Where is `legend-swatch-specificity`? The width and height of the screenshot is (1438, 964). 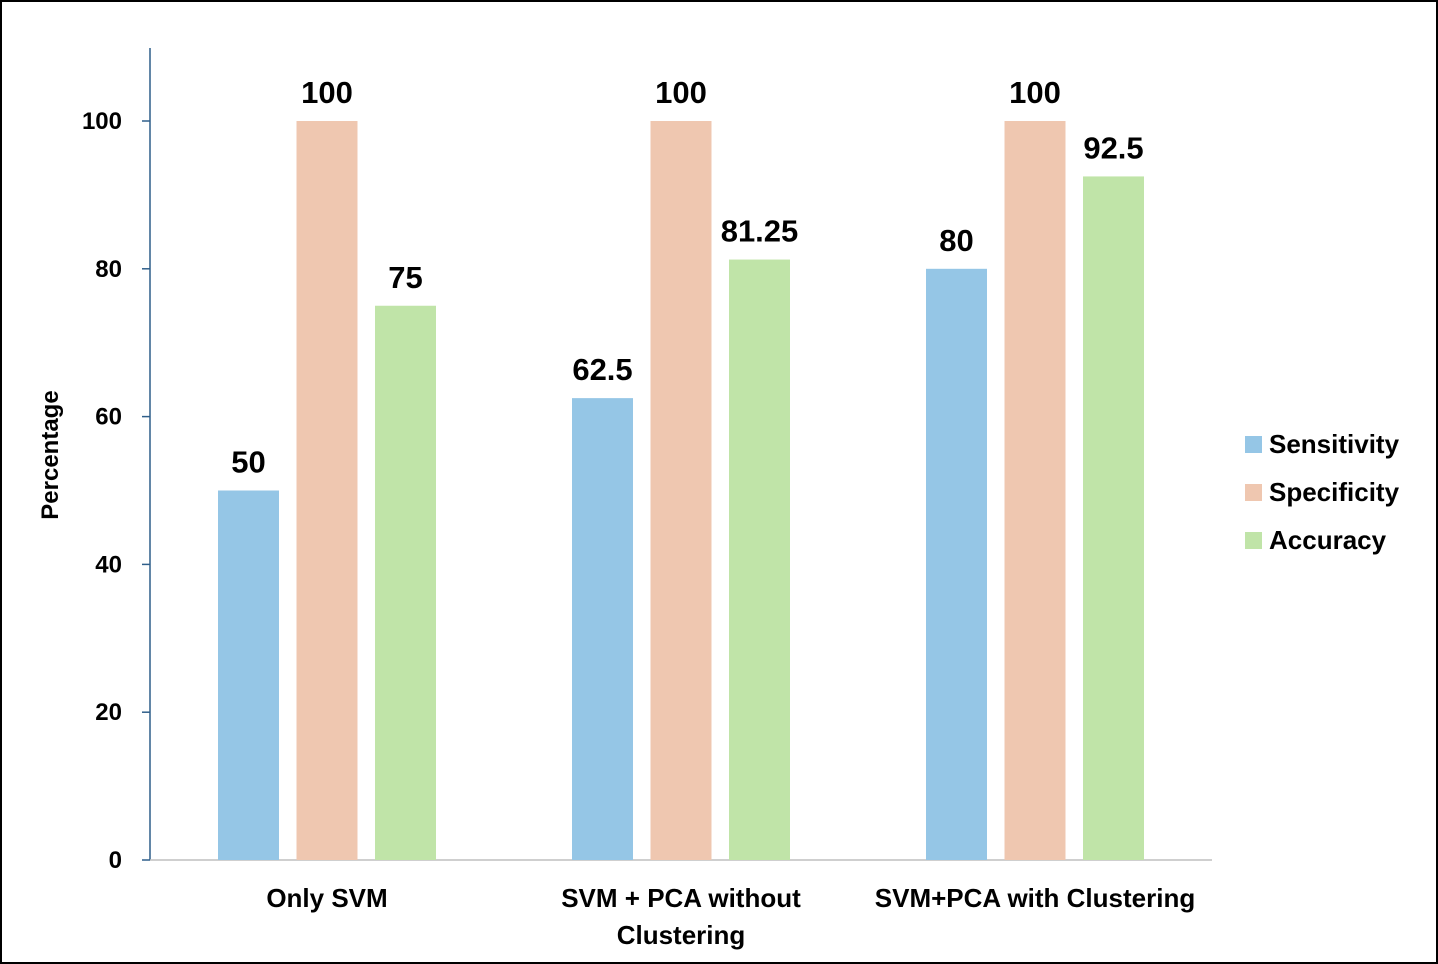 legend-swatch-specificity is located at coordinates (1253, 492).